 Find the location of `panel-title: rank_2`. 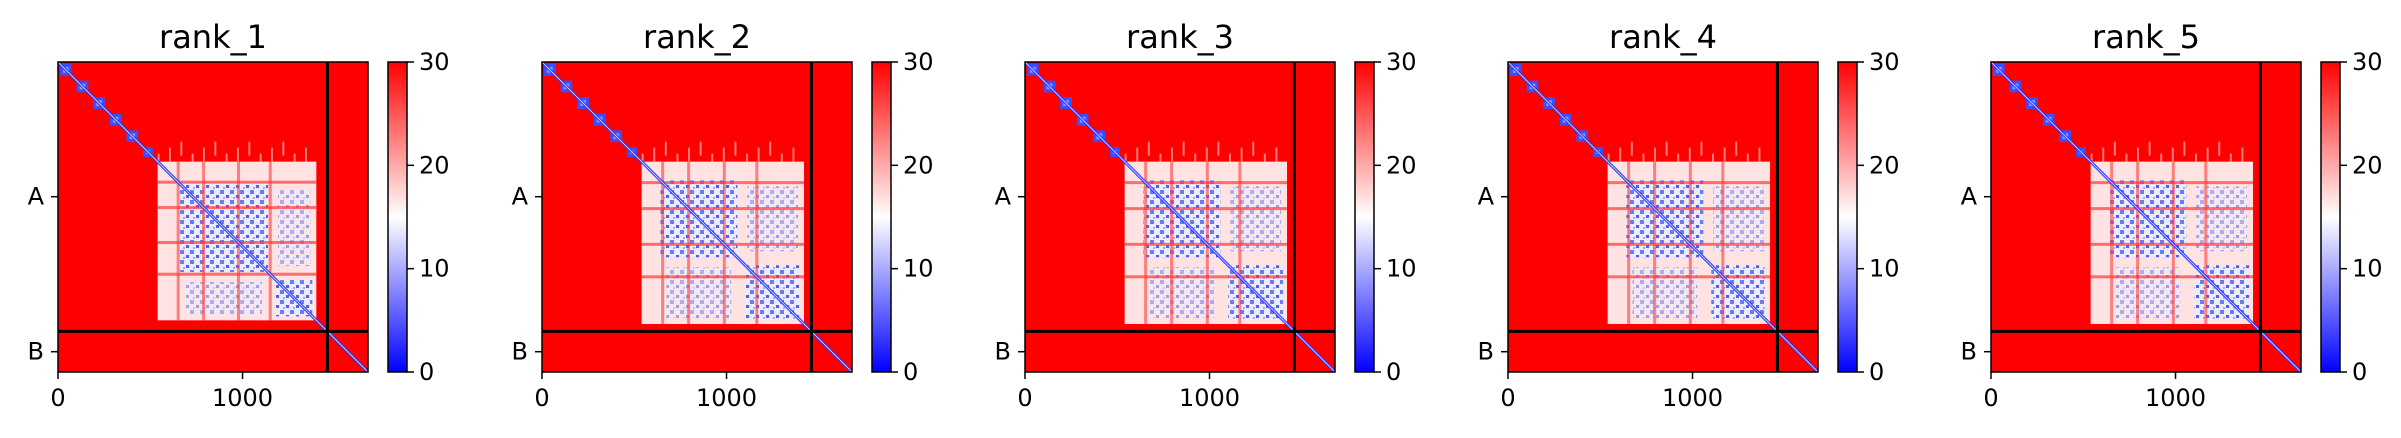

panel-title: rank_2 is located at coordinates (697, 37).